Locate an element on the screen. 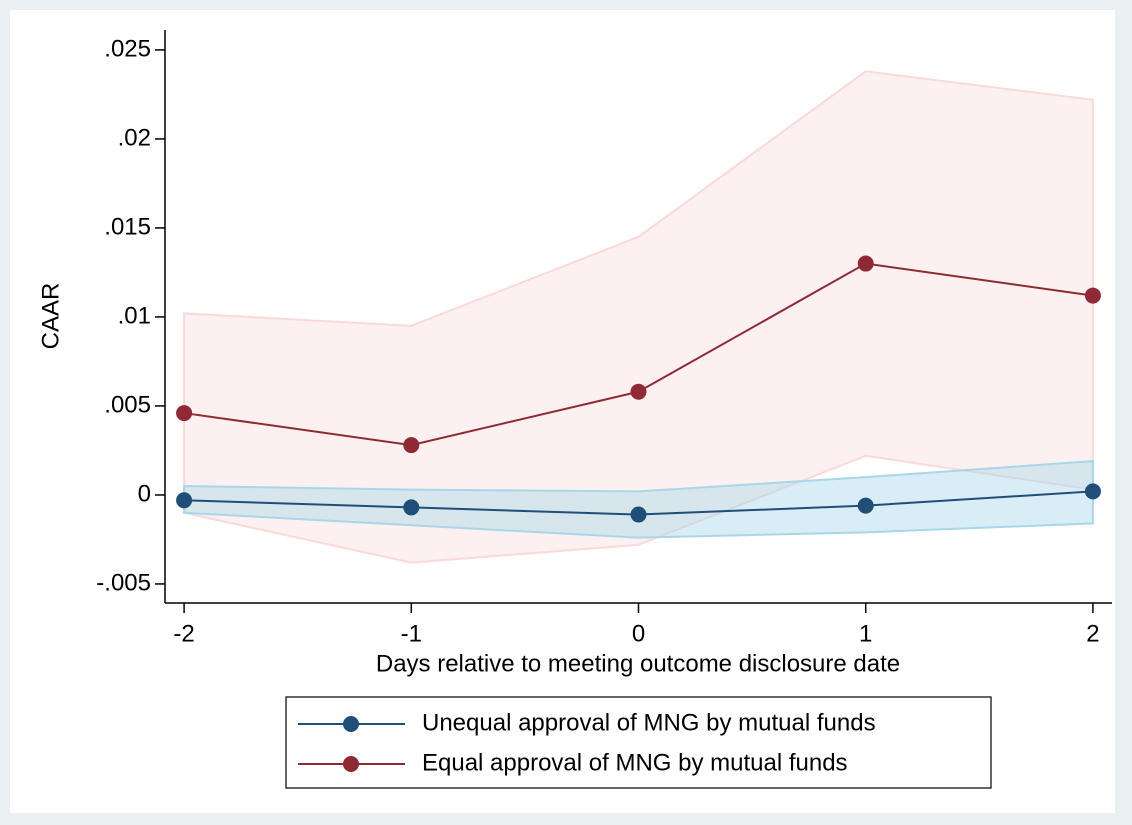 The width and height of the screenshot is (1132, 825). y-axis-label: CAAR is located at coordinates (50, 316).